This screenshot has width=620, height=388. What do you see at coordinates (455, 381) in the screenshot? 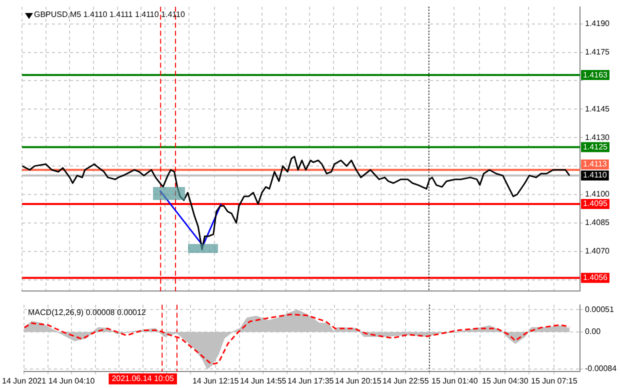
I see `x-tick-label: 15 Jun 01:40` at bounding box center [455, 381].